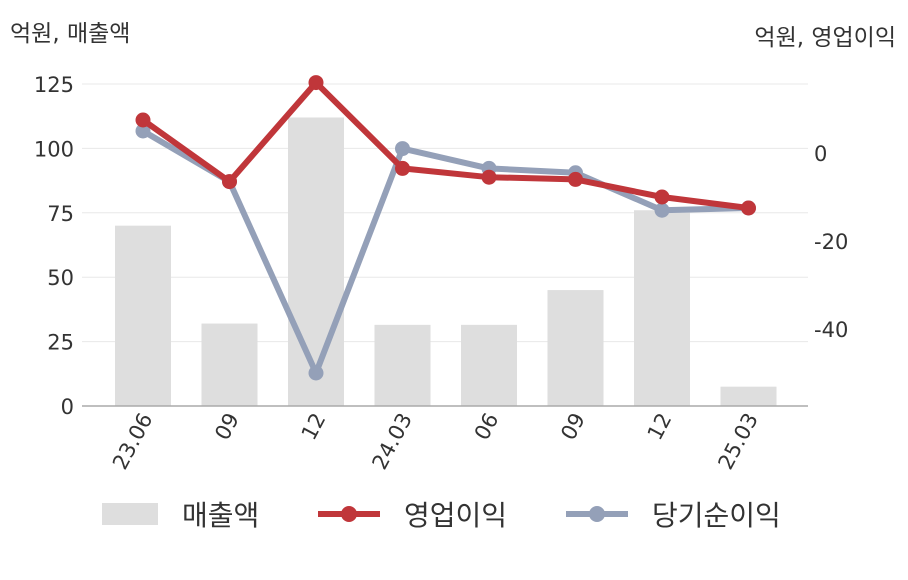 The width and height of the screenshot is (908, 580). Describe the element at coordinates (349, 514) in the screenshot. I see `legend-swatch-operating-profit` at that location.